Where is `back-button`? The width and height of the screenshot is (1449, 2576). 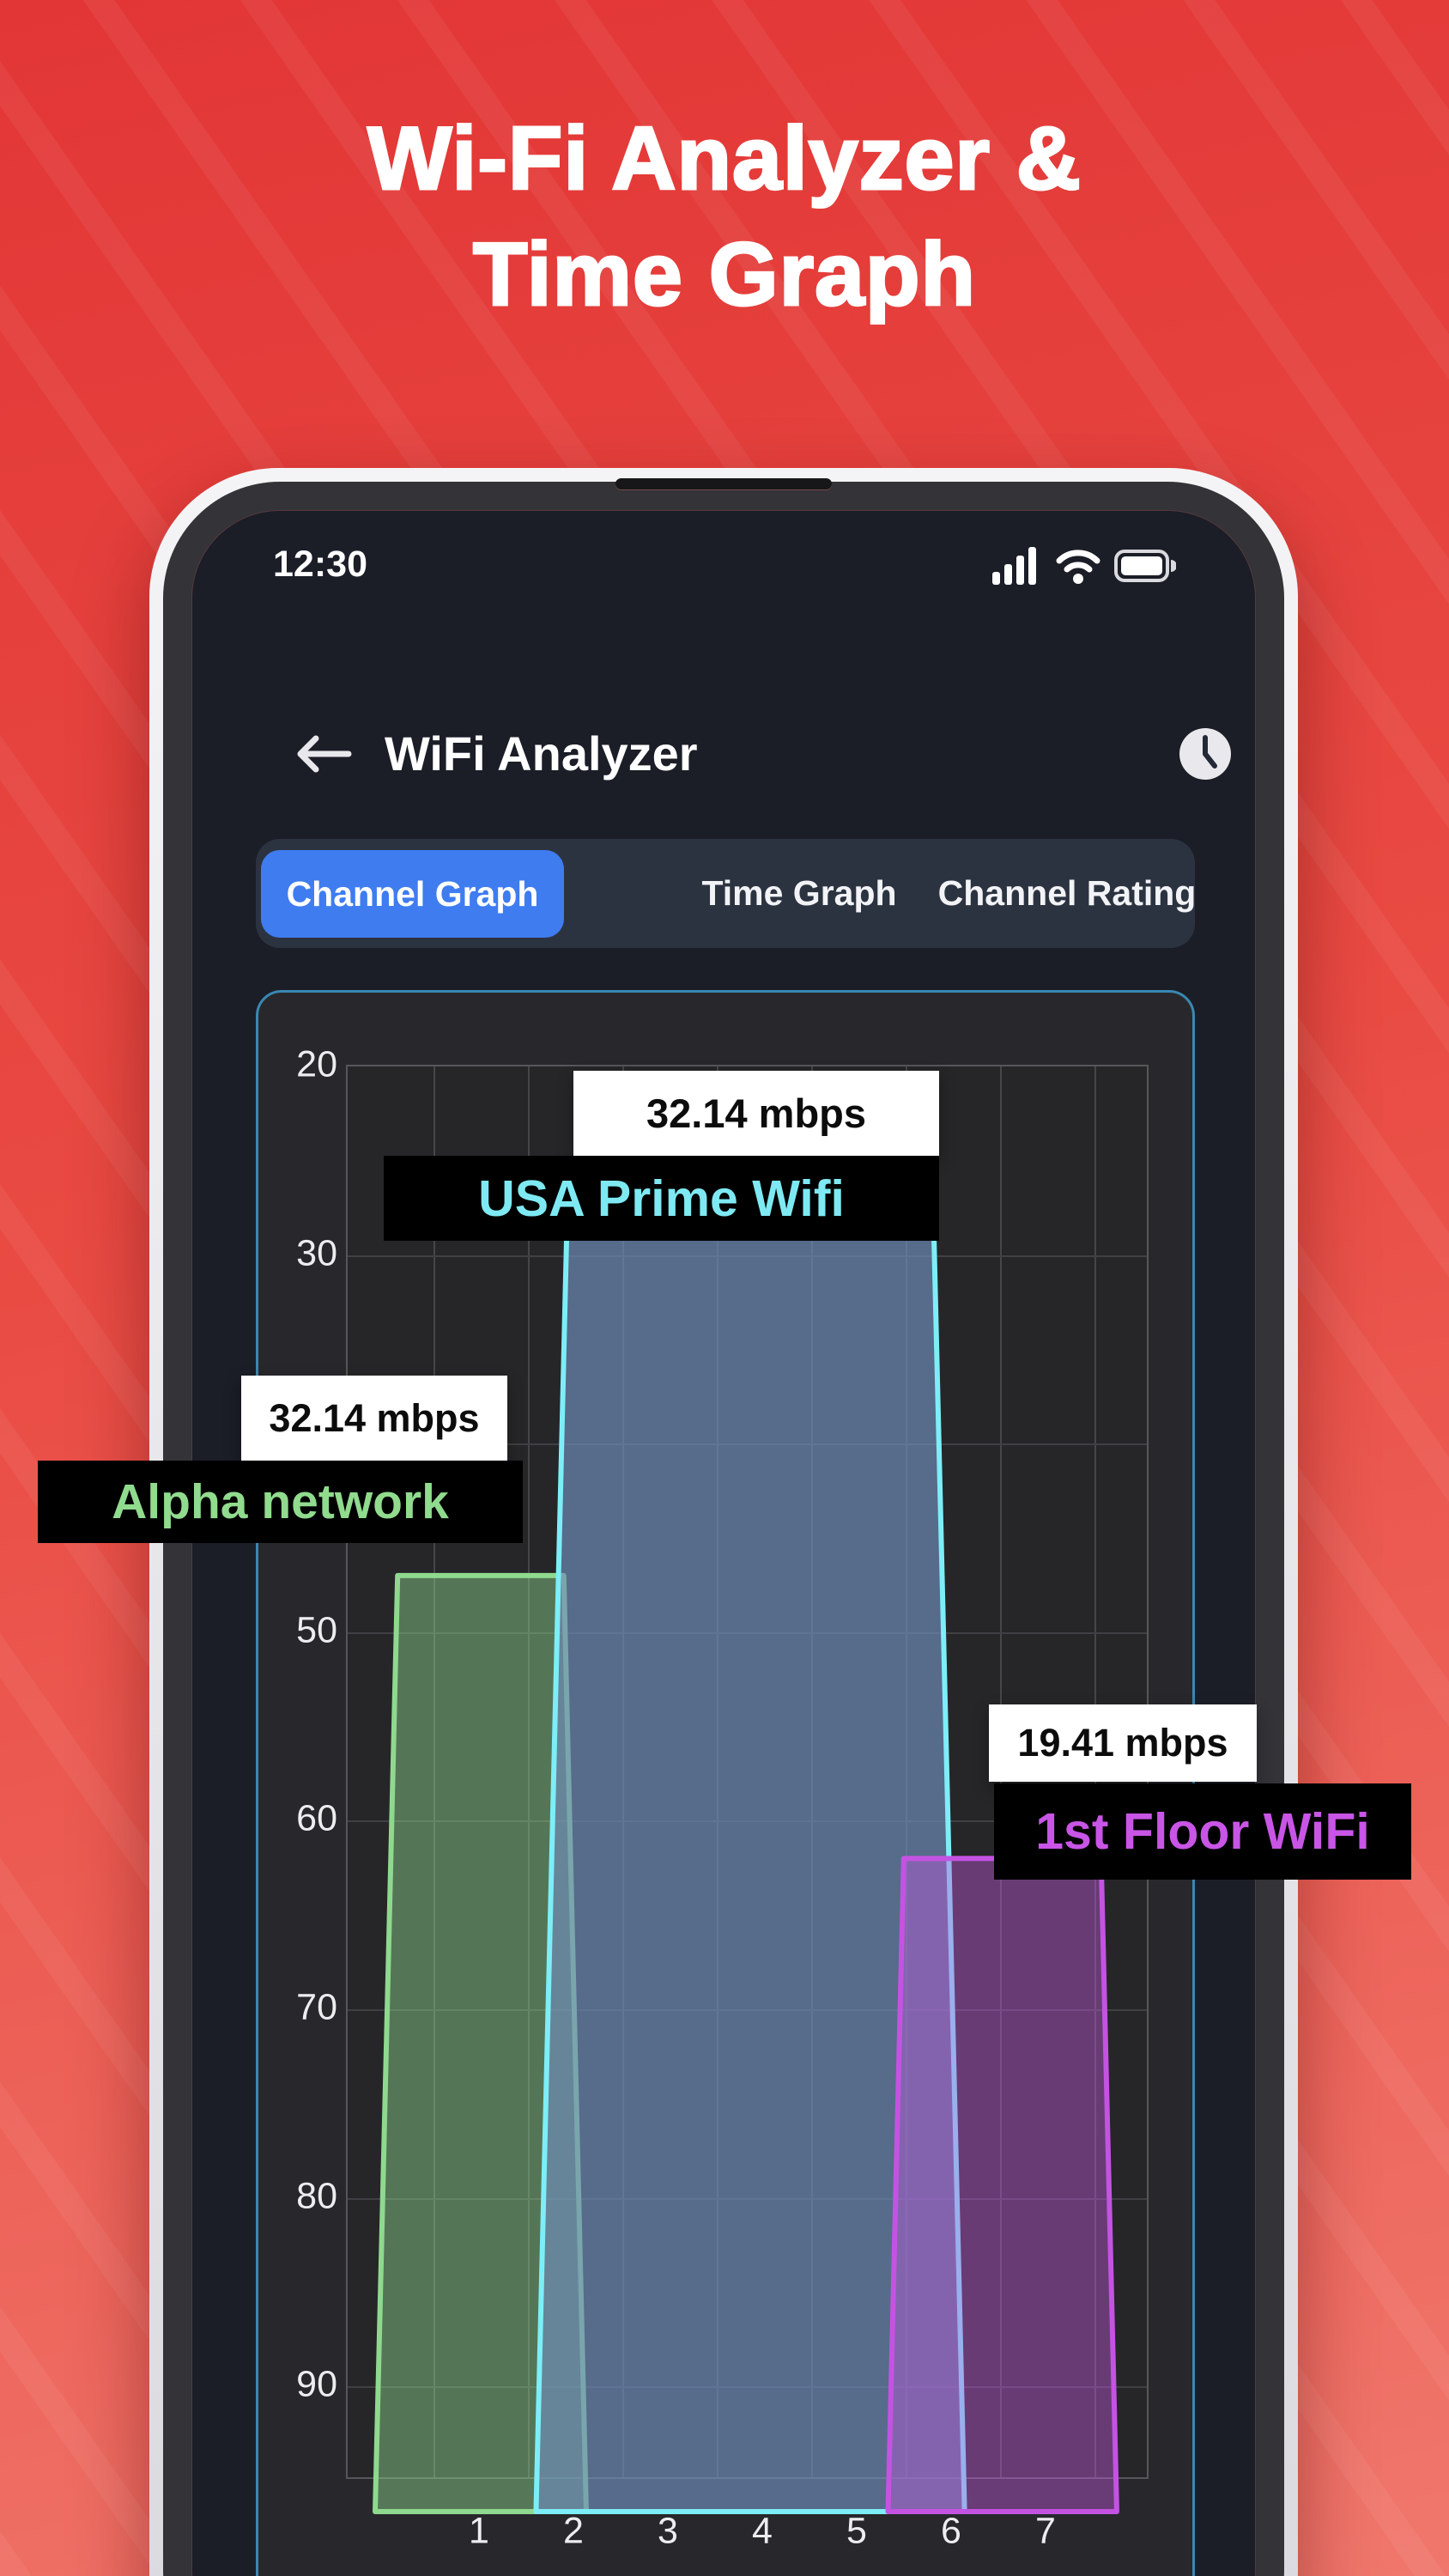
back-button is located at coordinates (324, 754).